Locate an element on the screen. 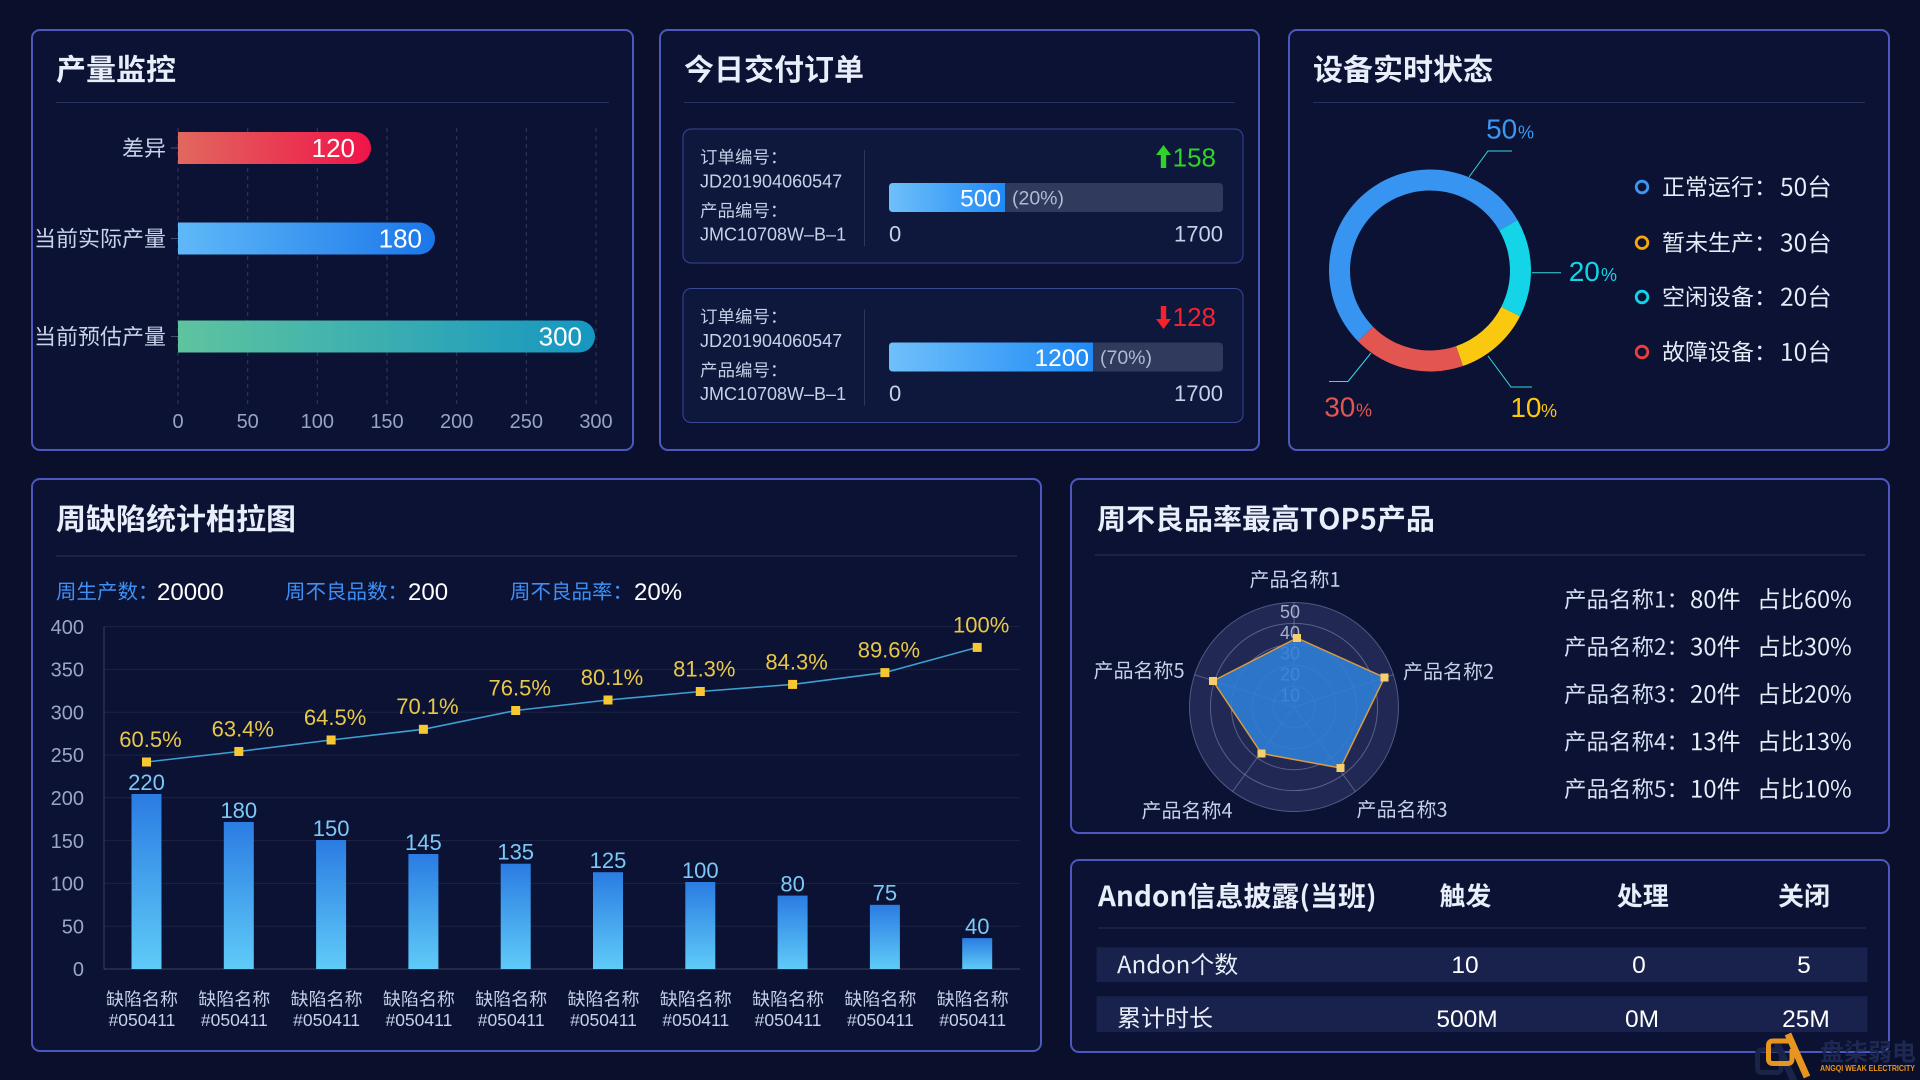  svg-text: 63.4% is located at coordinates (243, 728).